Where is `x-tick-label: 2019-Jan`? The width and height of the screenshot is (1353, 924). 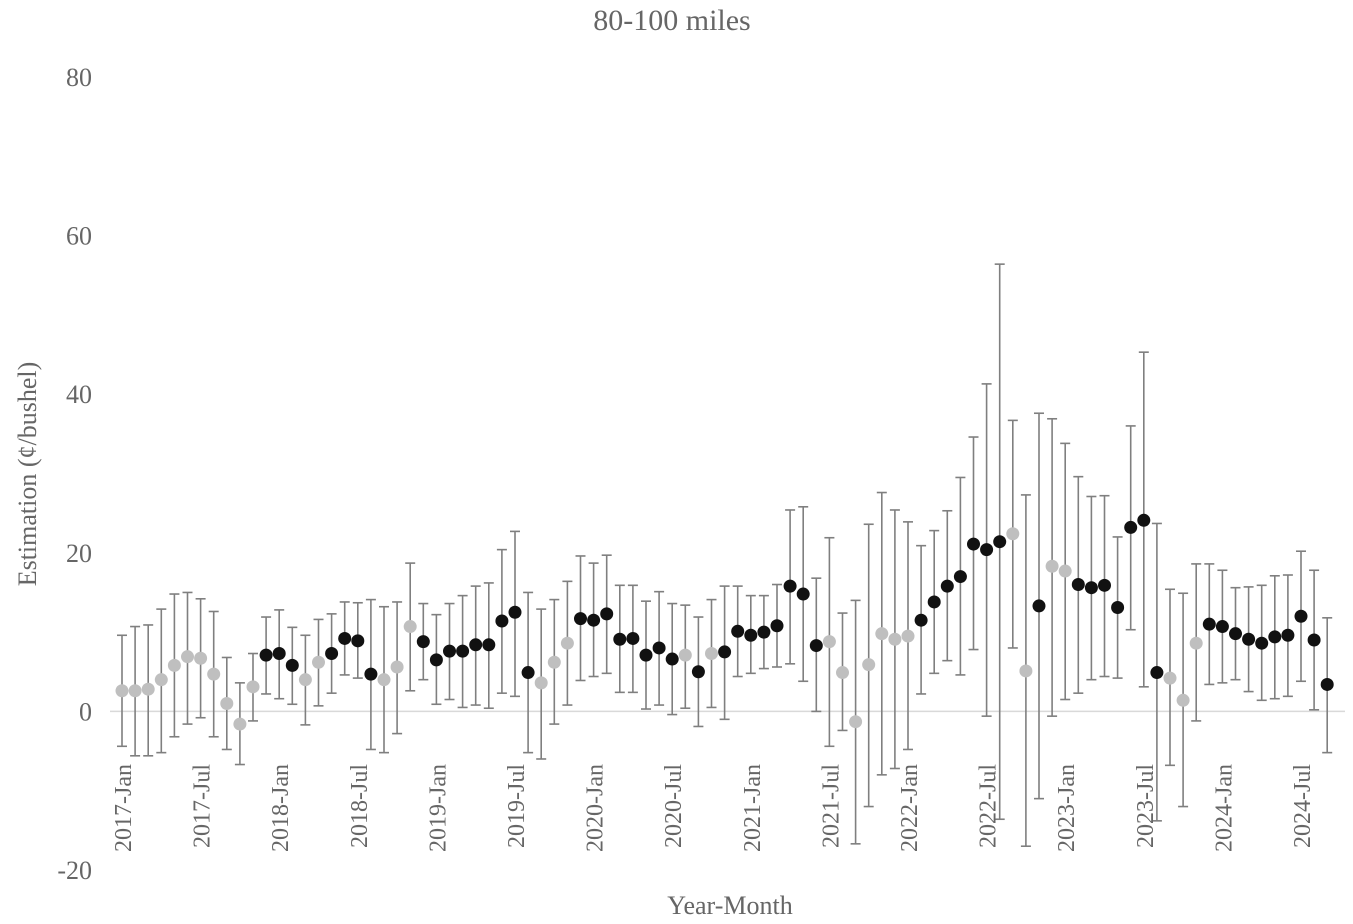 x-tick-label: 2019-Jan is located at coordinates (438, 808).